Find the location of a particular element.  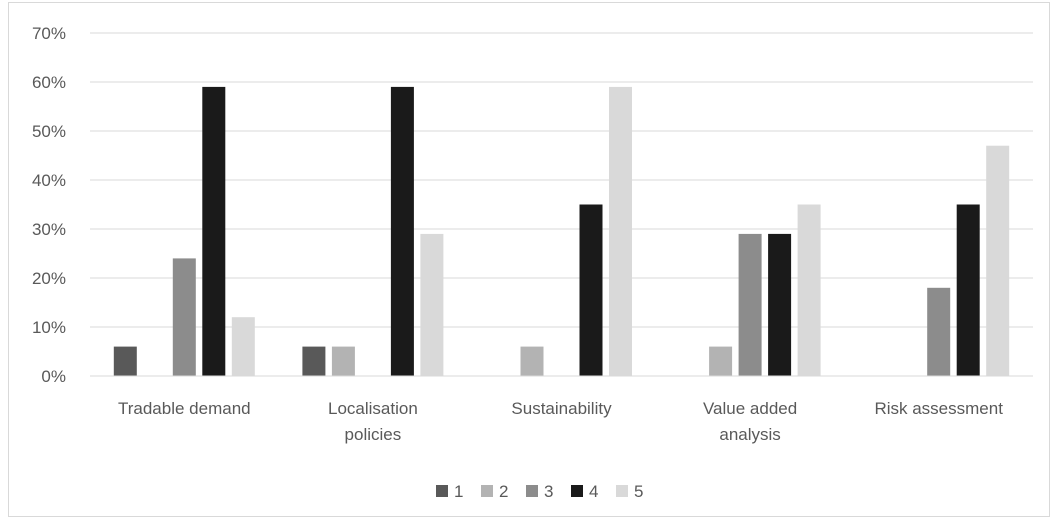

y-tick-label: 60% is located at coordinates (49, 82).